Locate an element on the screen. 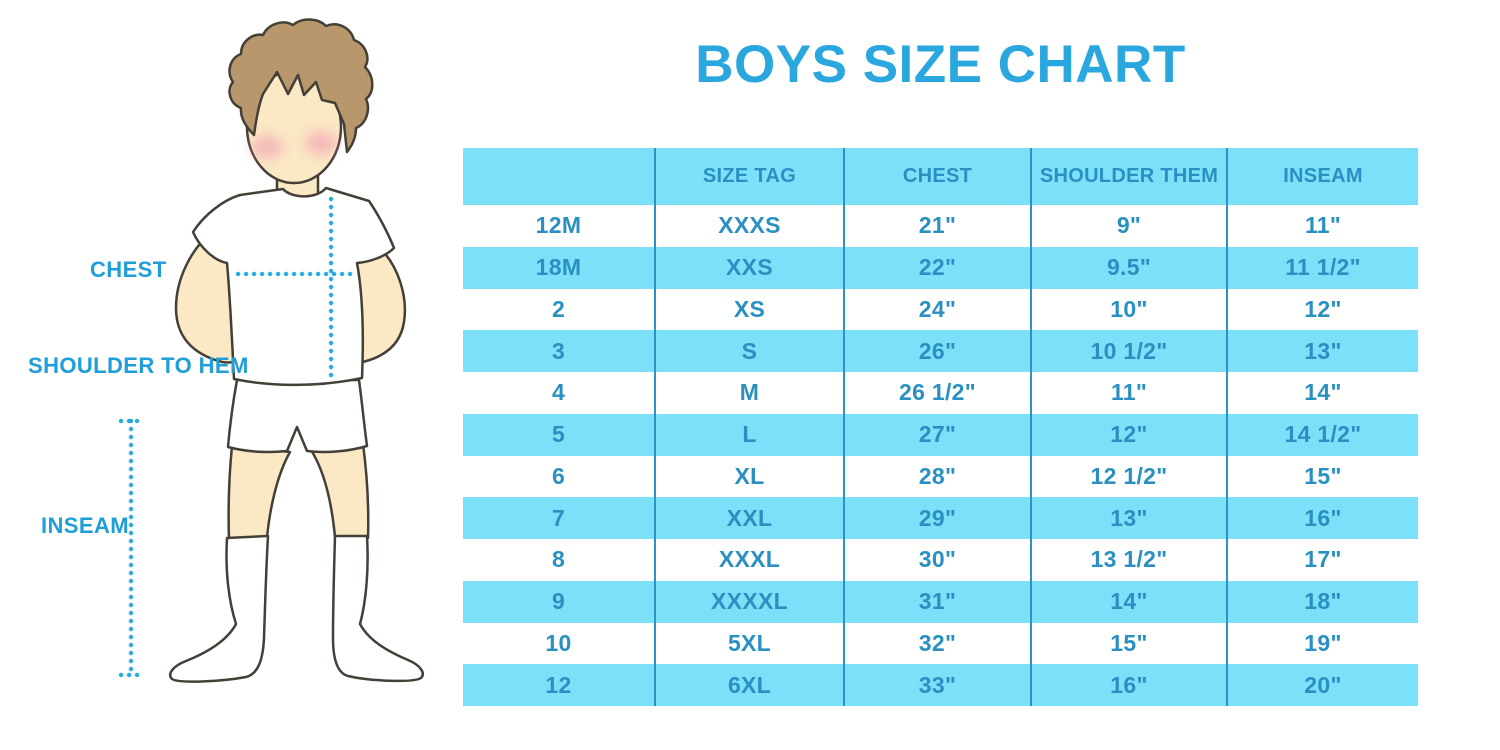 The width and height of the screenshot is (1500, 750). size-tag-cell: L is located at coordinates (750, 434).